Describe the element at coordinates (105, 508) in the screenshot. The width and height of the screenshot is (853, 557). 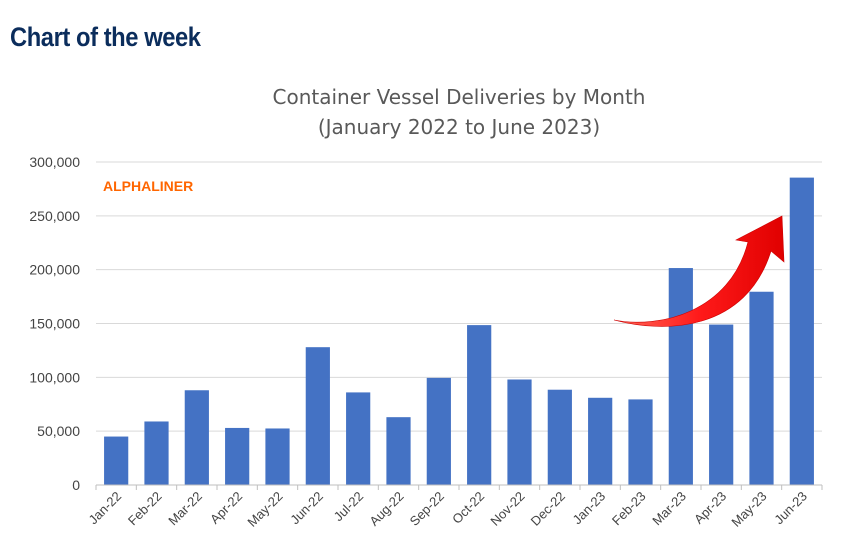
I see `x-tick-label: Jan-22` at that location.